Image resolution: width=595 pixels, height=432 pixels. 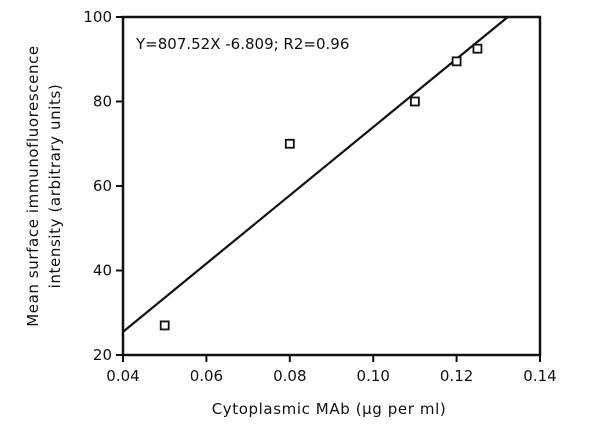 I want to click on x-tick-label: 0.12, so click(x=456, y=376).